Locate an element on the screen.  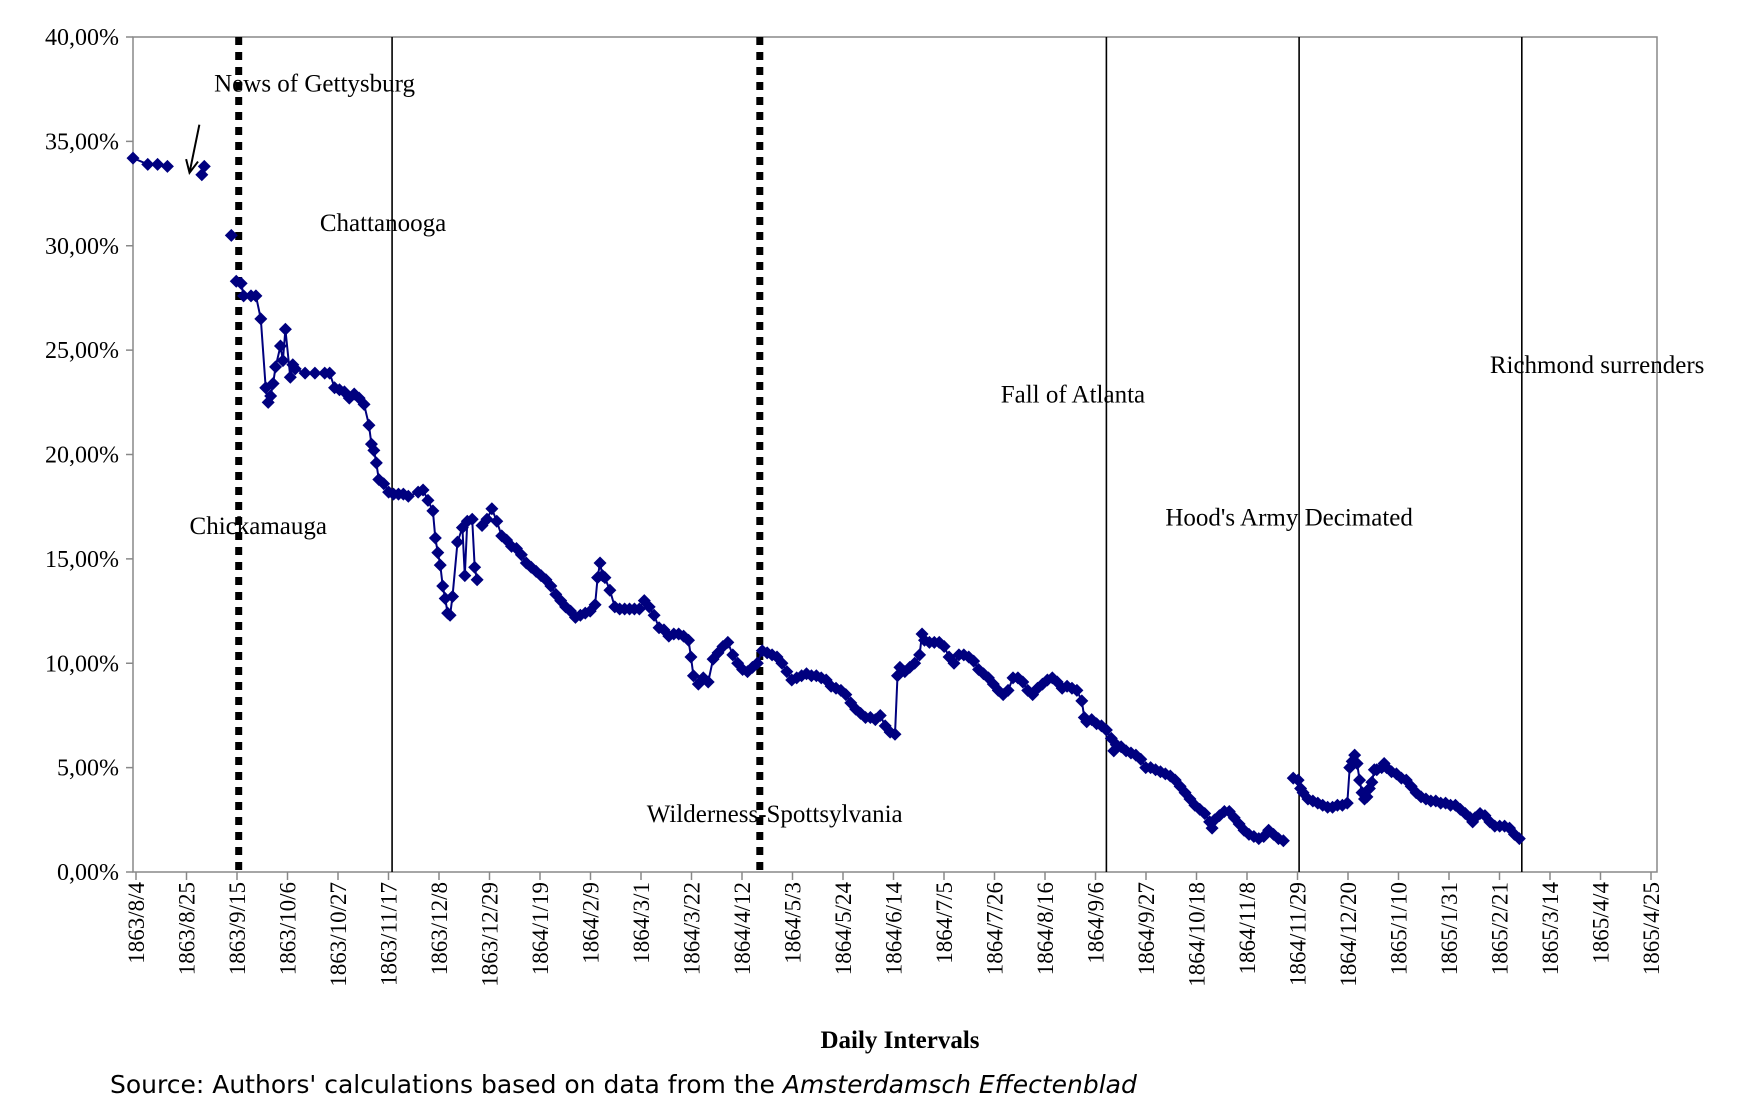
x-tick-label: 1864/5/24 is located at coordinates (843, 929).